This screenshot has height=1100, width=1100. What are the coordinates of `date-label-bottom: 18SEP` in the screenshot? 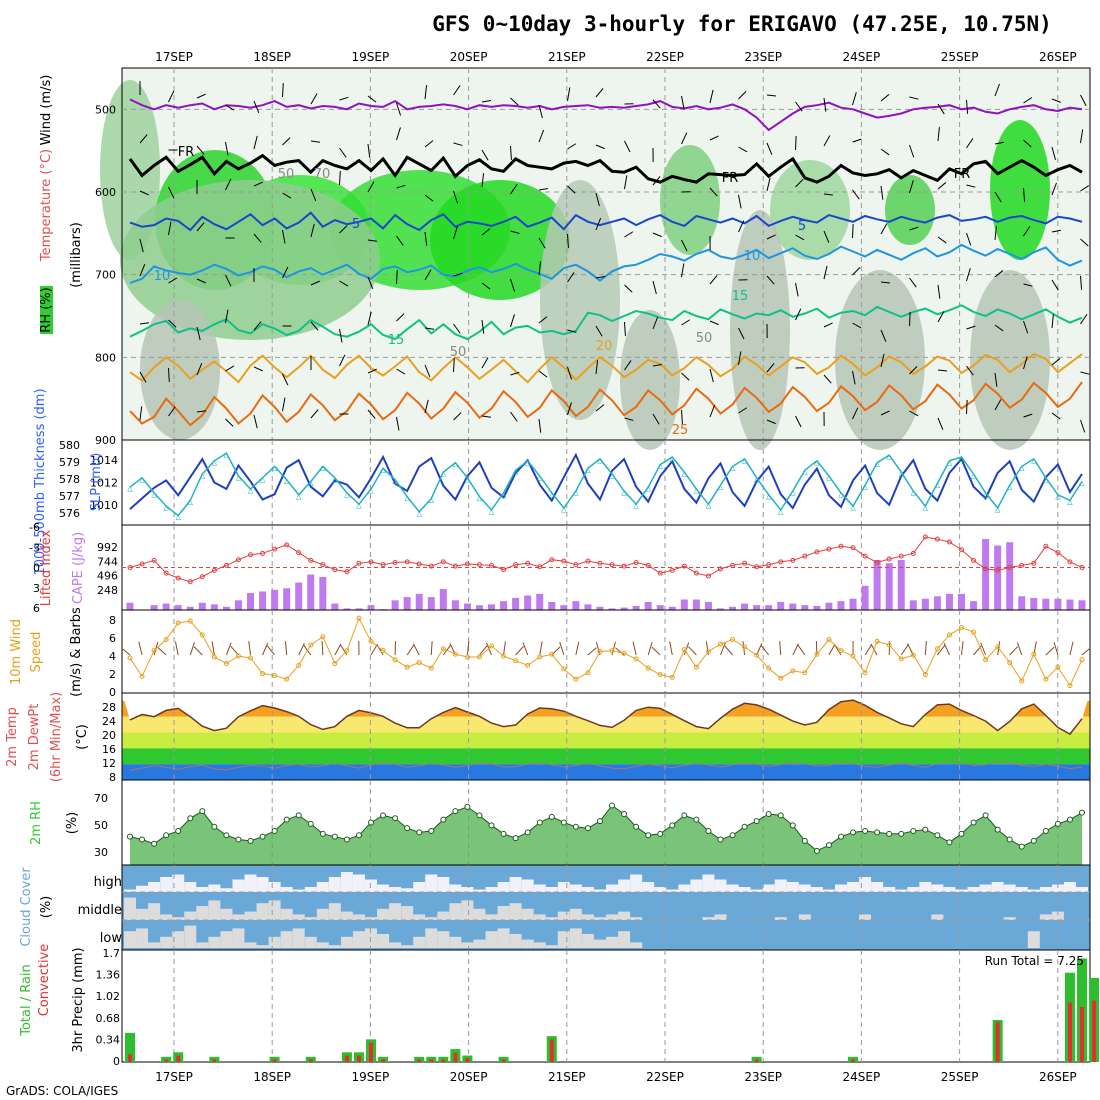 It's located at (272, 1077).